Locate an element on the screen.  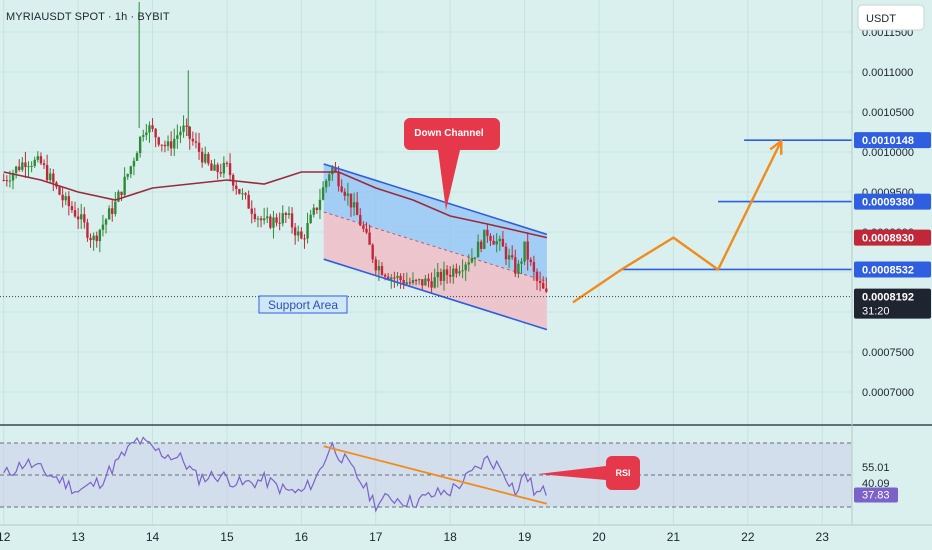
time-tick-label: 23 is located at coordinates (823, 537).